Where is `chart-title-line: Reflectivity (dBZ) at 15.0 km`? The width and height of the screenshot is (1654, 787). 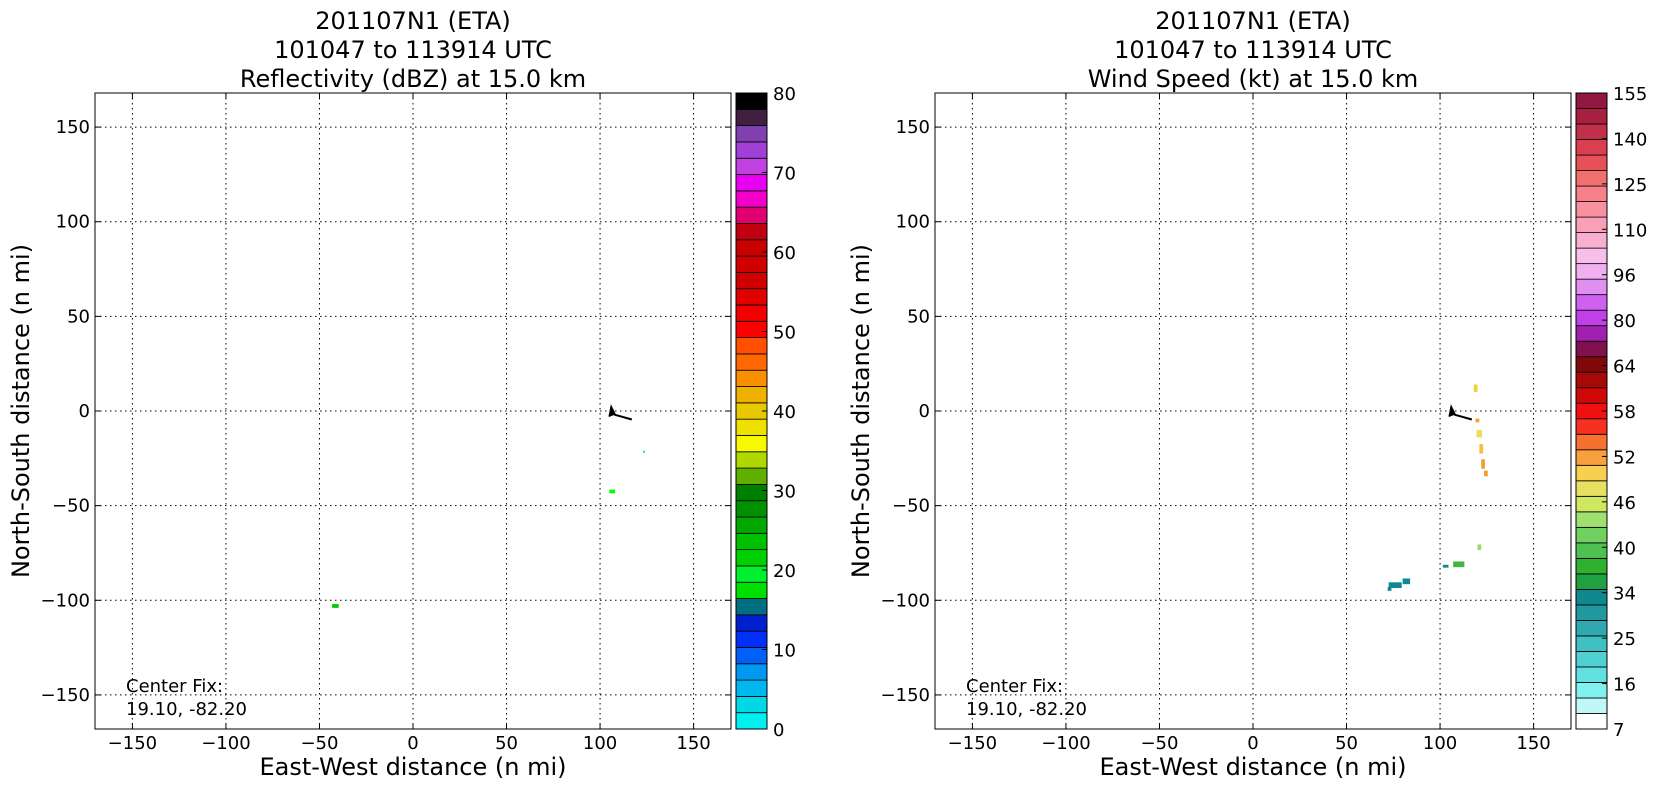
chart-title-line: Reflectivity (dBZ) at 15.0 km is located at coordinates (413, 79).